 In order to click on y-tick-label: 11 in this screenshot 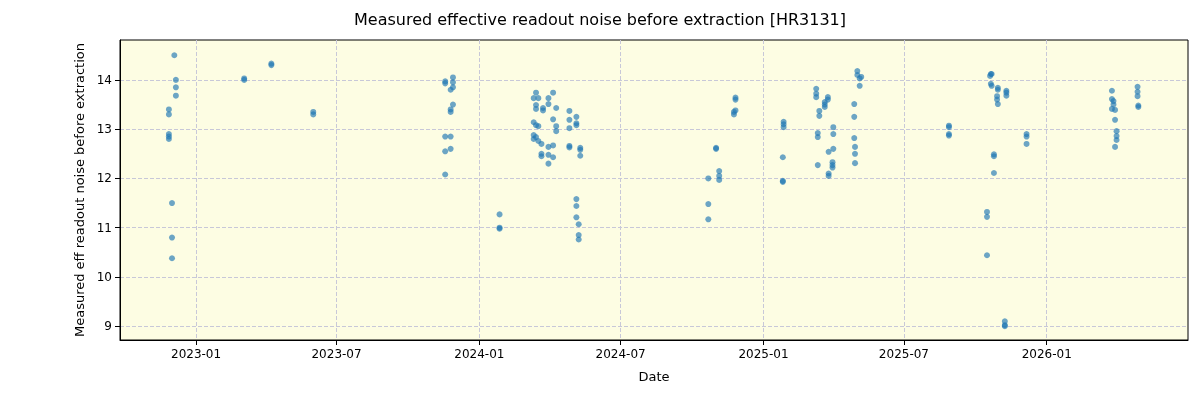, I will do `click(104, 227)`.